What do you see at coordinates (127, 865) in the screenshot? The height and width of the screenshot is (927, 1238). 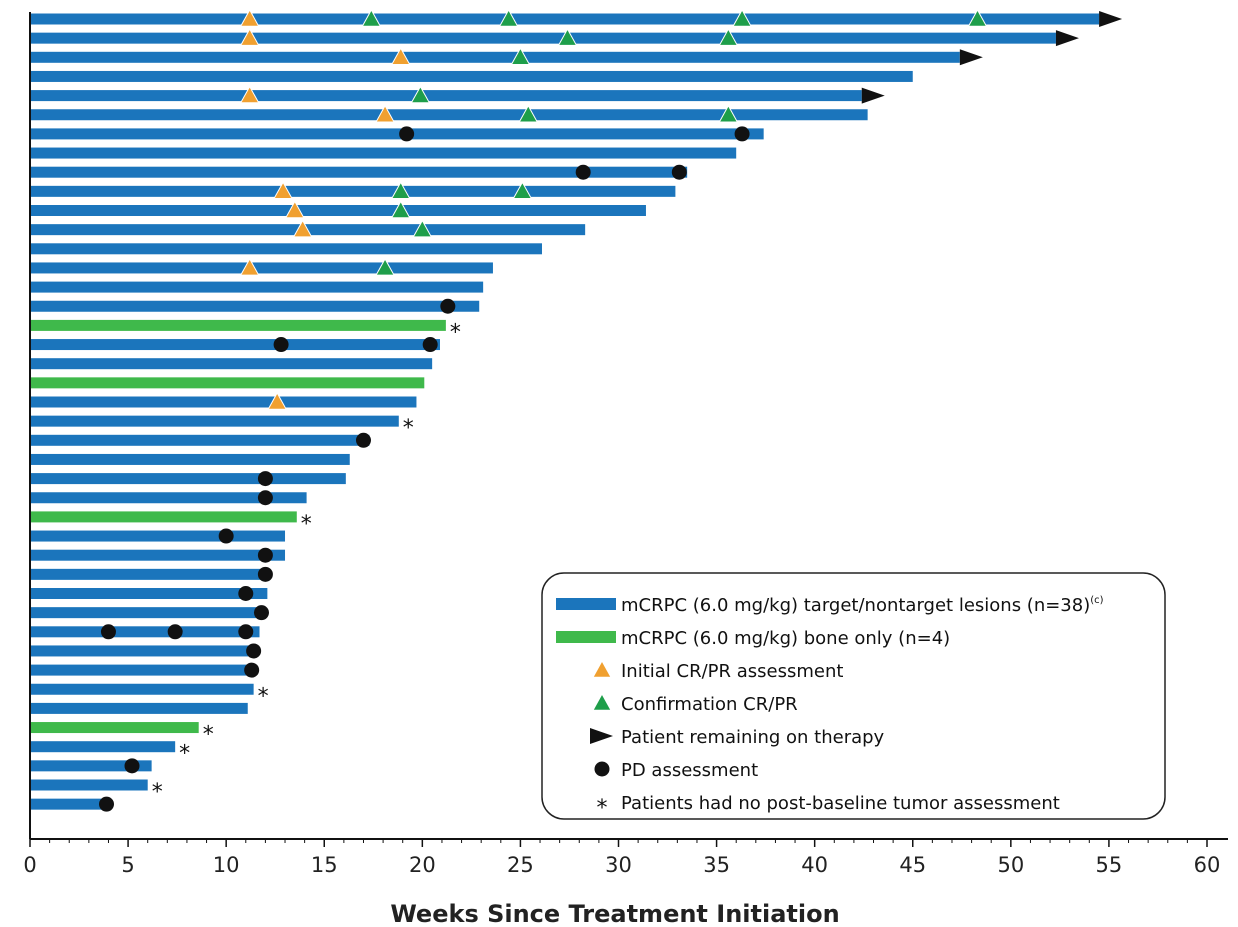 I see `x-tick-label: 5` at bounding box center [127, 865].